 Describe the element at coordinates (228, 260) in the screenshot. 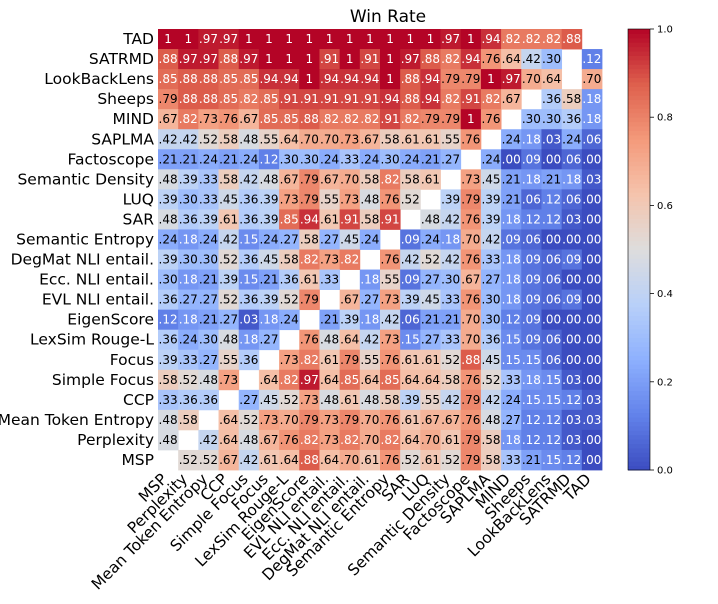

I see `cell-value-label: .52` at that location.